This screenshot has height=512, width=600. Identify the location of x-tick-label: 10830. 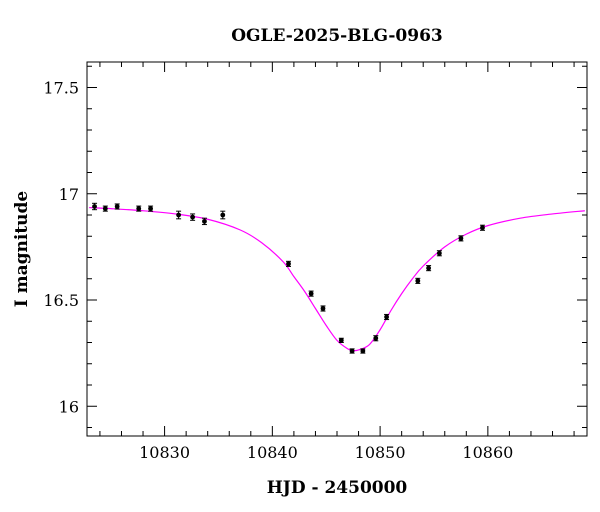
(164, 452).